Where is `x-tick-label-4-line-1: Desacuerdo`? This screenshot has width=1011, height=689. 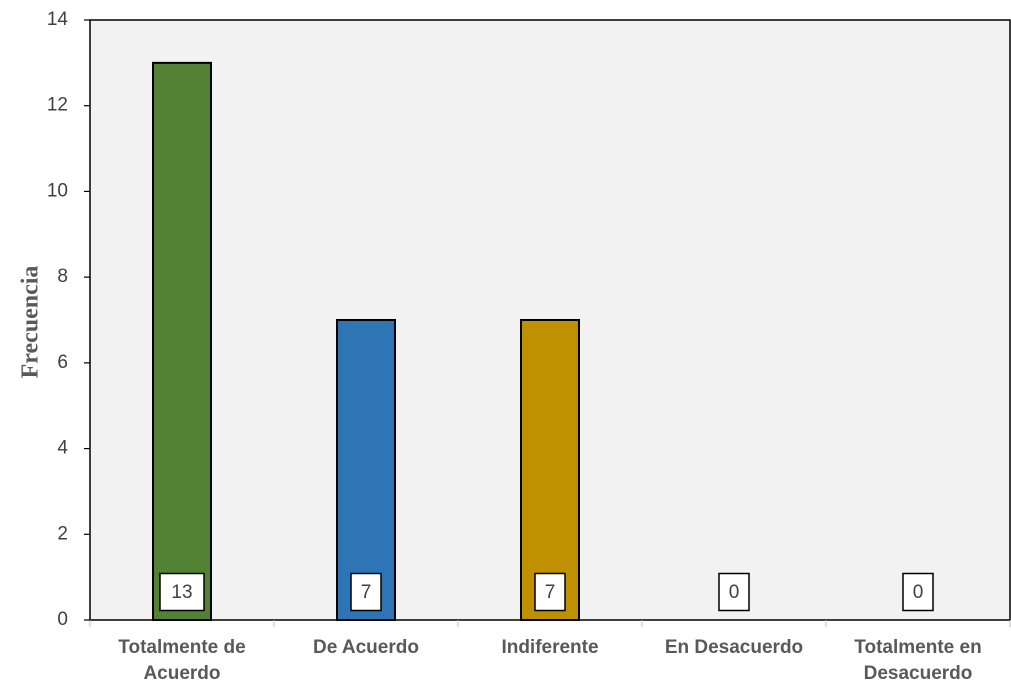
x-tick-label-4-line-1: Desacuerdo is located at coordinates (918, 673).